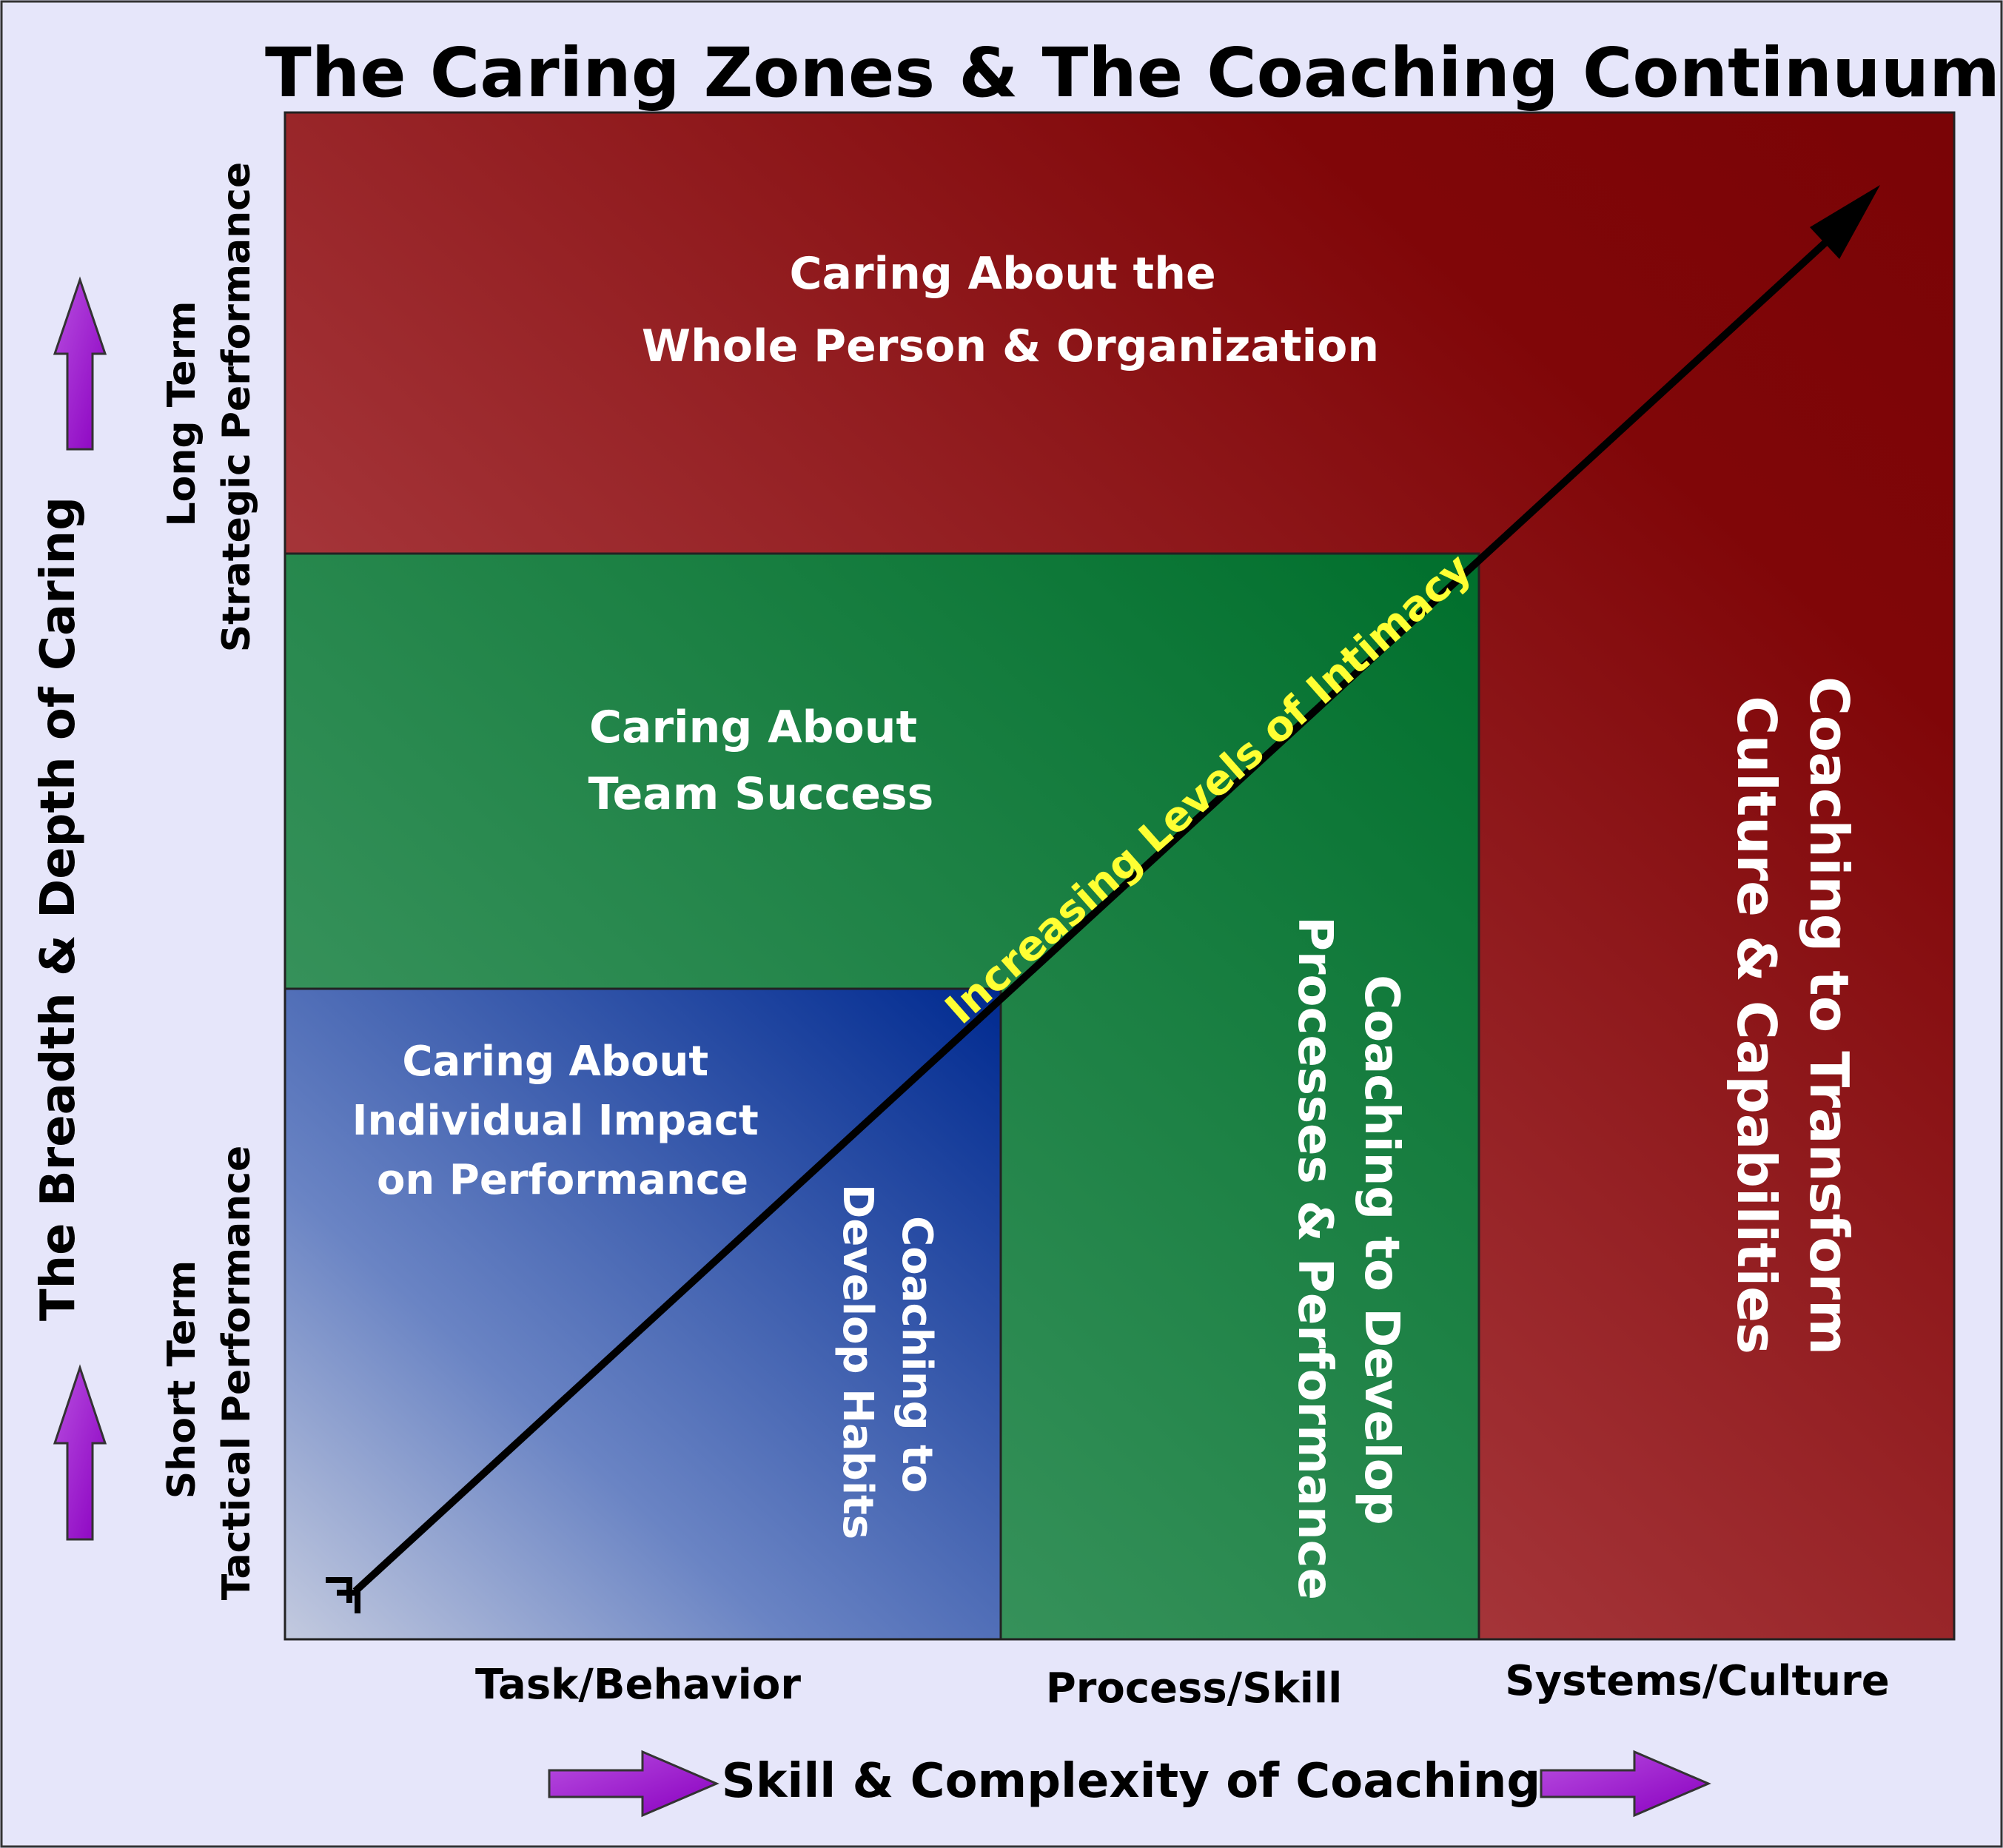 This screenshot has height=1848, width=2003. I want to click on x-category-task: Task/Behavior, so click(638, 1685).